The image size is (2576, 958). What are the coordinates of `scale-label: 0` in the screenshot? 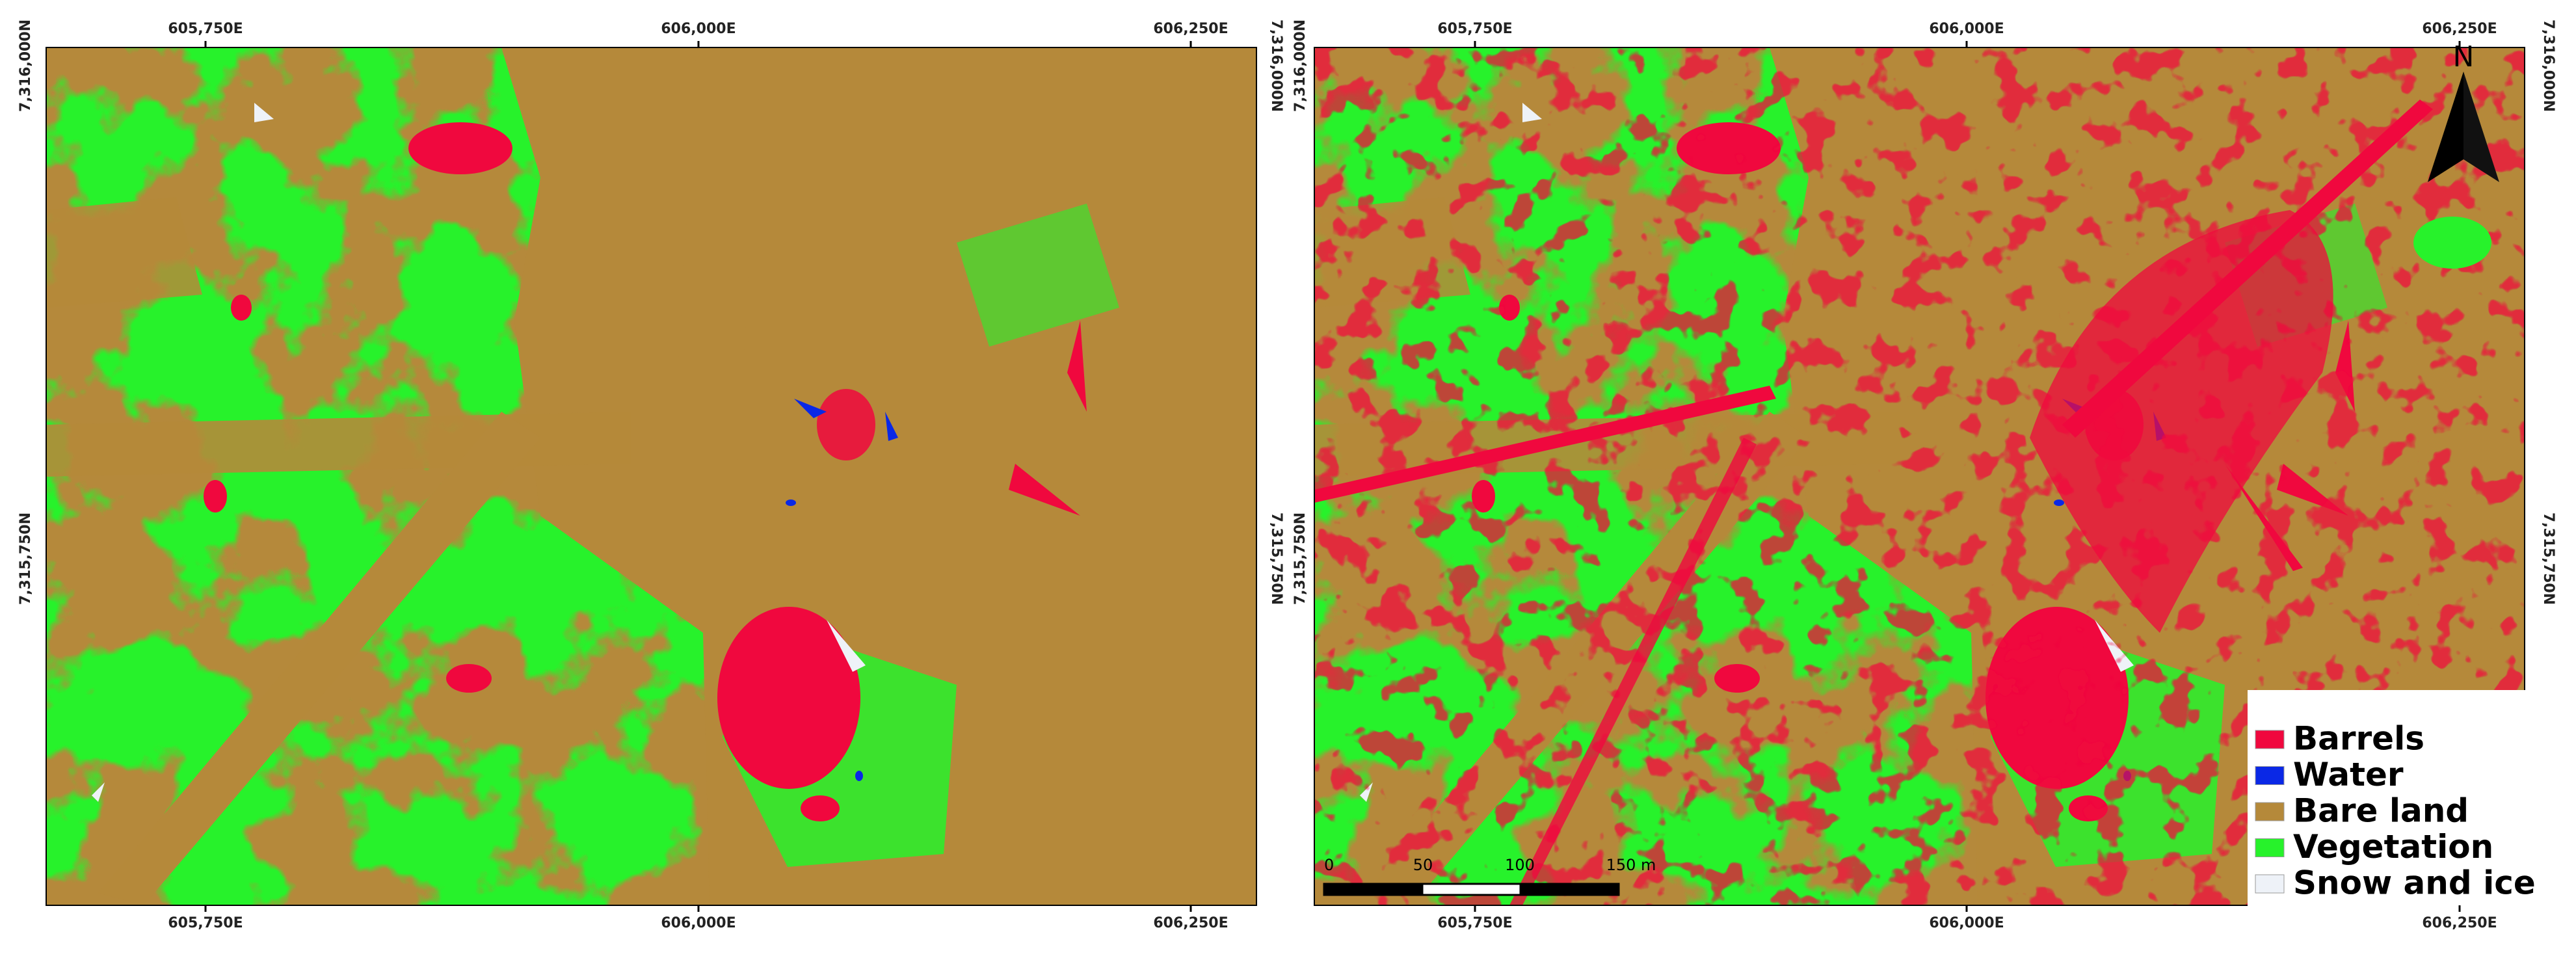 It's located at (1329, 865).